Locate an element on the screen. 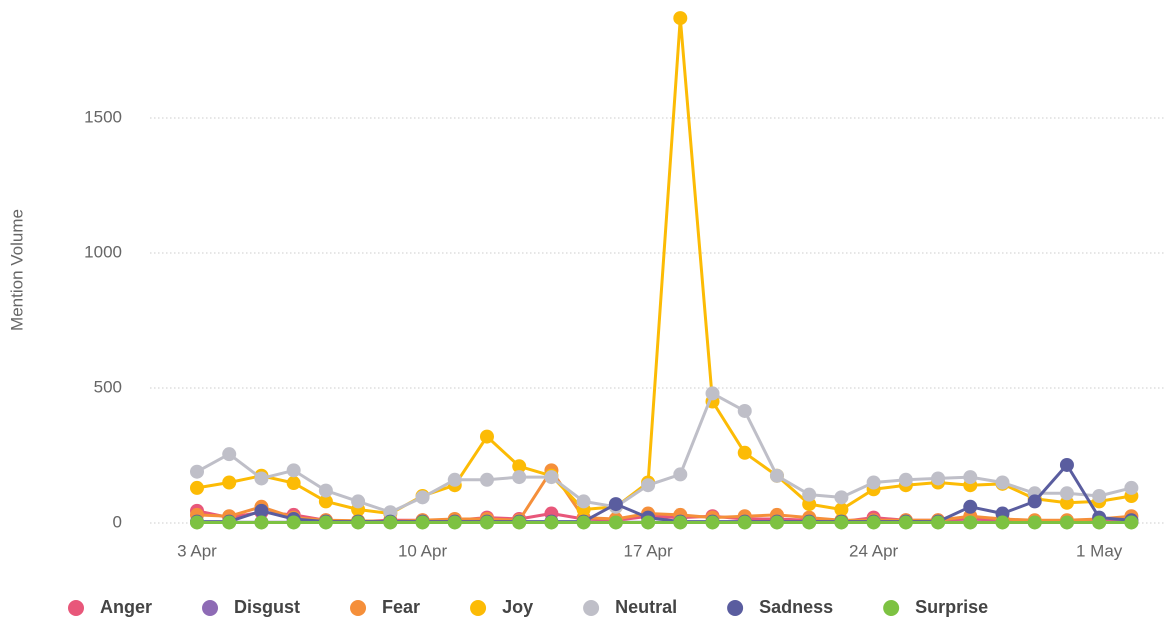 Image resolution: width=1167 pixels, height=623 pixels. legend-label: Neutral is located at coordinates (646, 607).